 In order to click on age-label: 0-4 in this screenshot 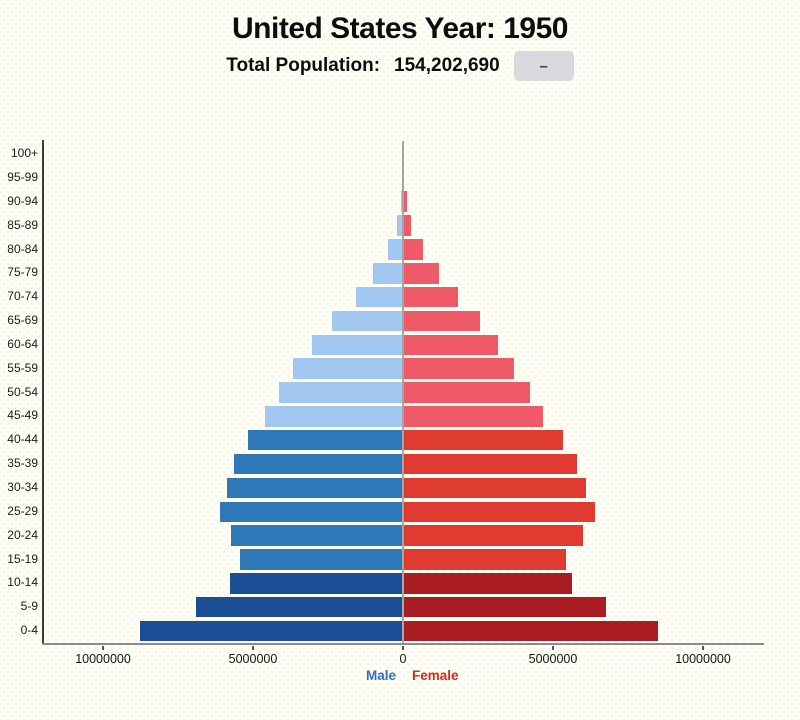, I will do `click(29, 630)`.